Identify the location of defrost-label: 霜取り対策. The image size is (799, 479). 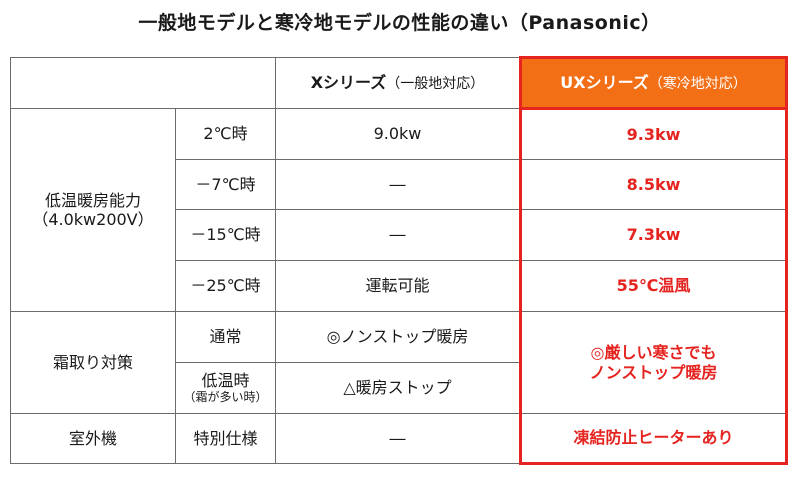
(93, 362).